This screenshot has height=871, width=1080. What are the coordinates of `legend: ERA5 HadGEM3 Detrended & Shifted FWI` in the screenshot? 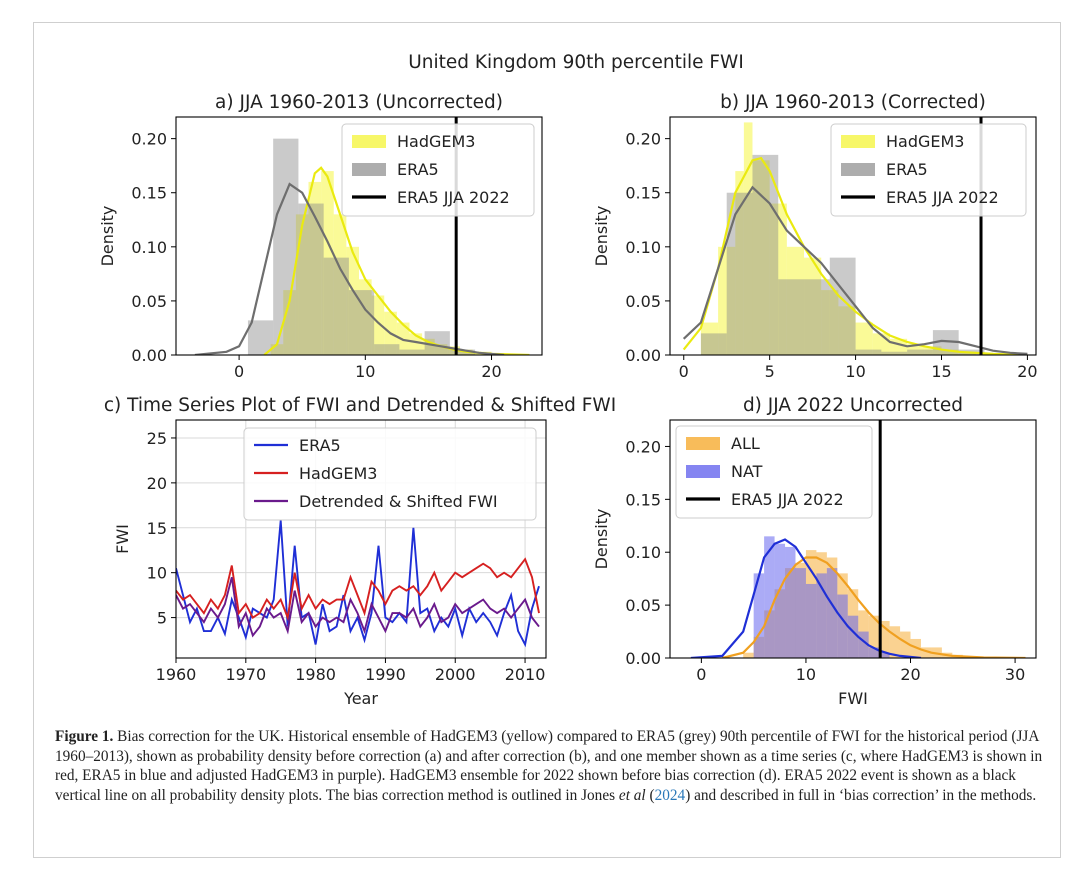 It's located at (390, 474).